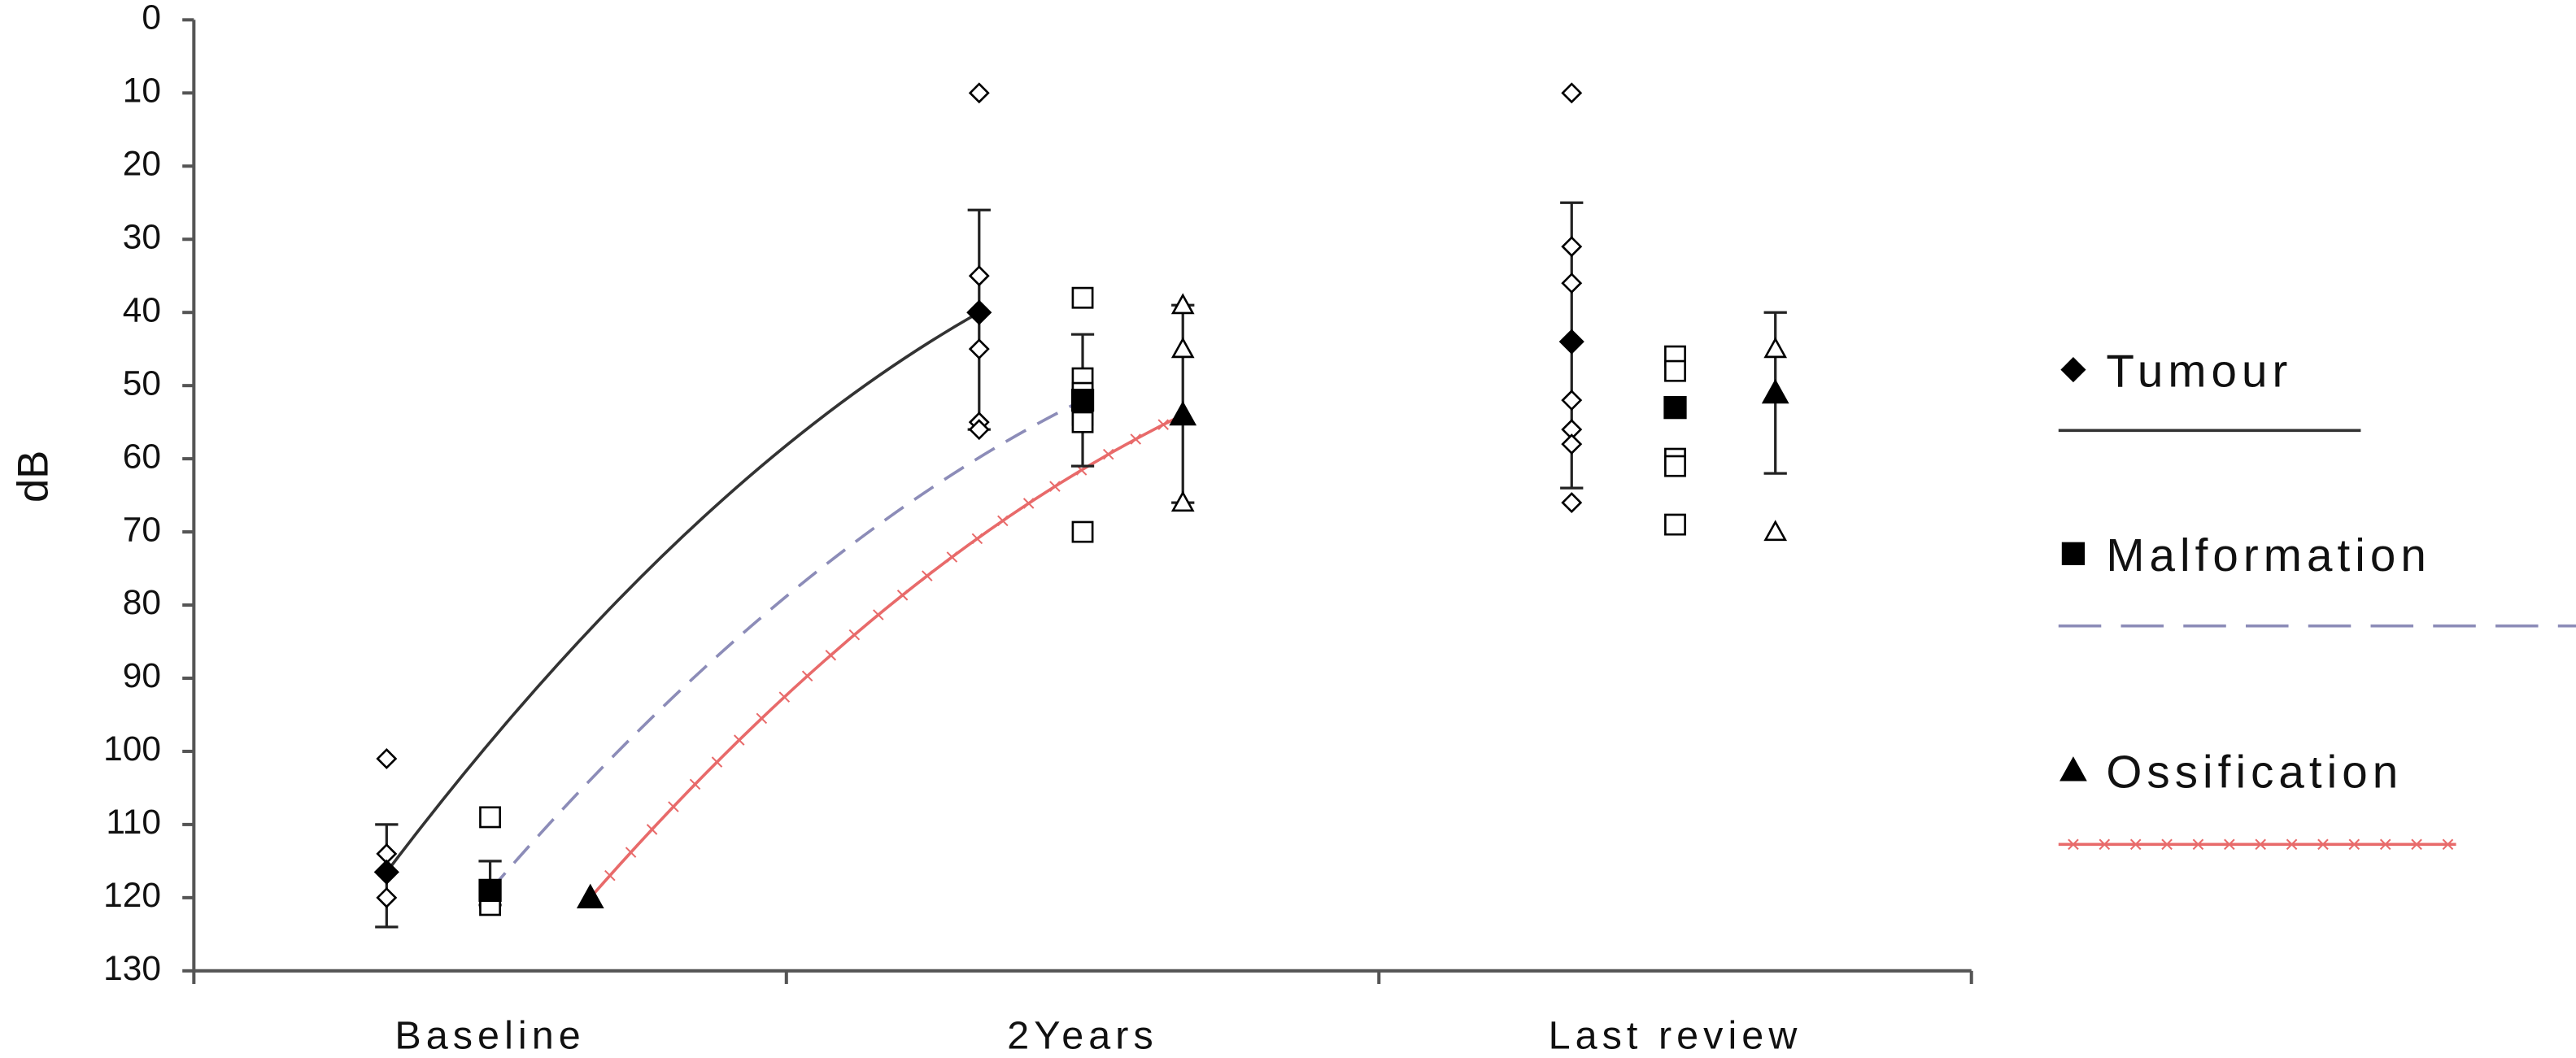  Describe the element at coordinates (151, 19) in the screenshot. I see `y-tick-label: 0` at that location.